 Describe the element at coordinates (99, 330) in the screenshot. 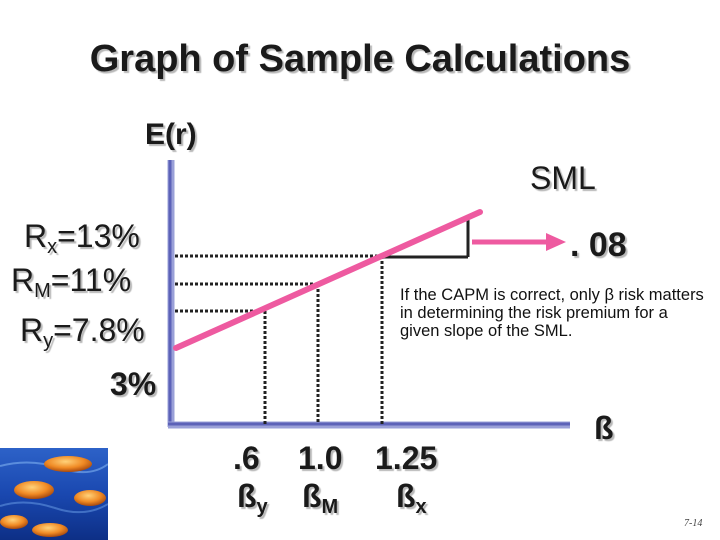

I see `y-label-ry-rest: =7.8%` at that location.